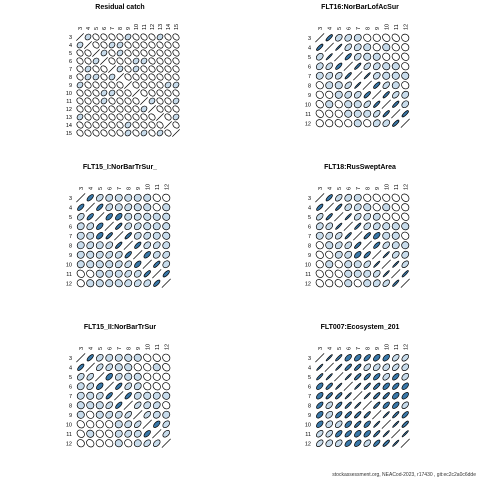 The width and height of the screenshot is (480, 480). What do you see at coordinates (360, 327) in the screenshot?
I see `panel-title: FLT007:Ecosystem_201` at bounding box center [360, 327].